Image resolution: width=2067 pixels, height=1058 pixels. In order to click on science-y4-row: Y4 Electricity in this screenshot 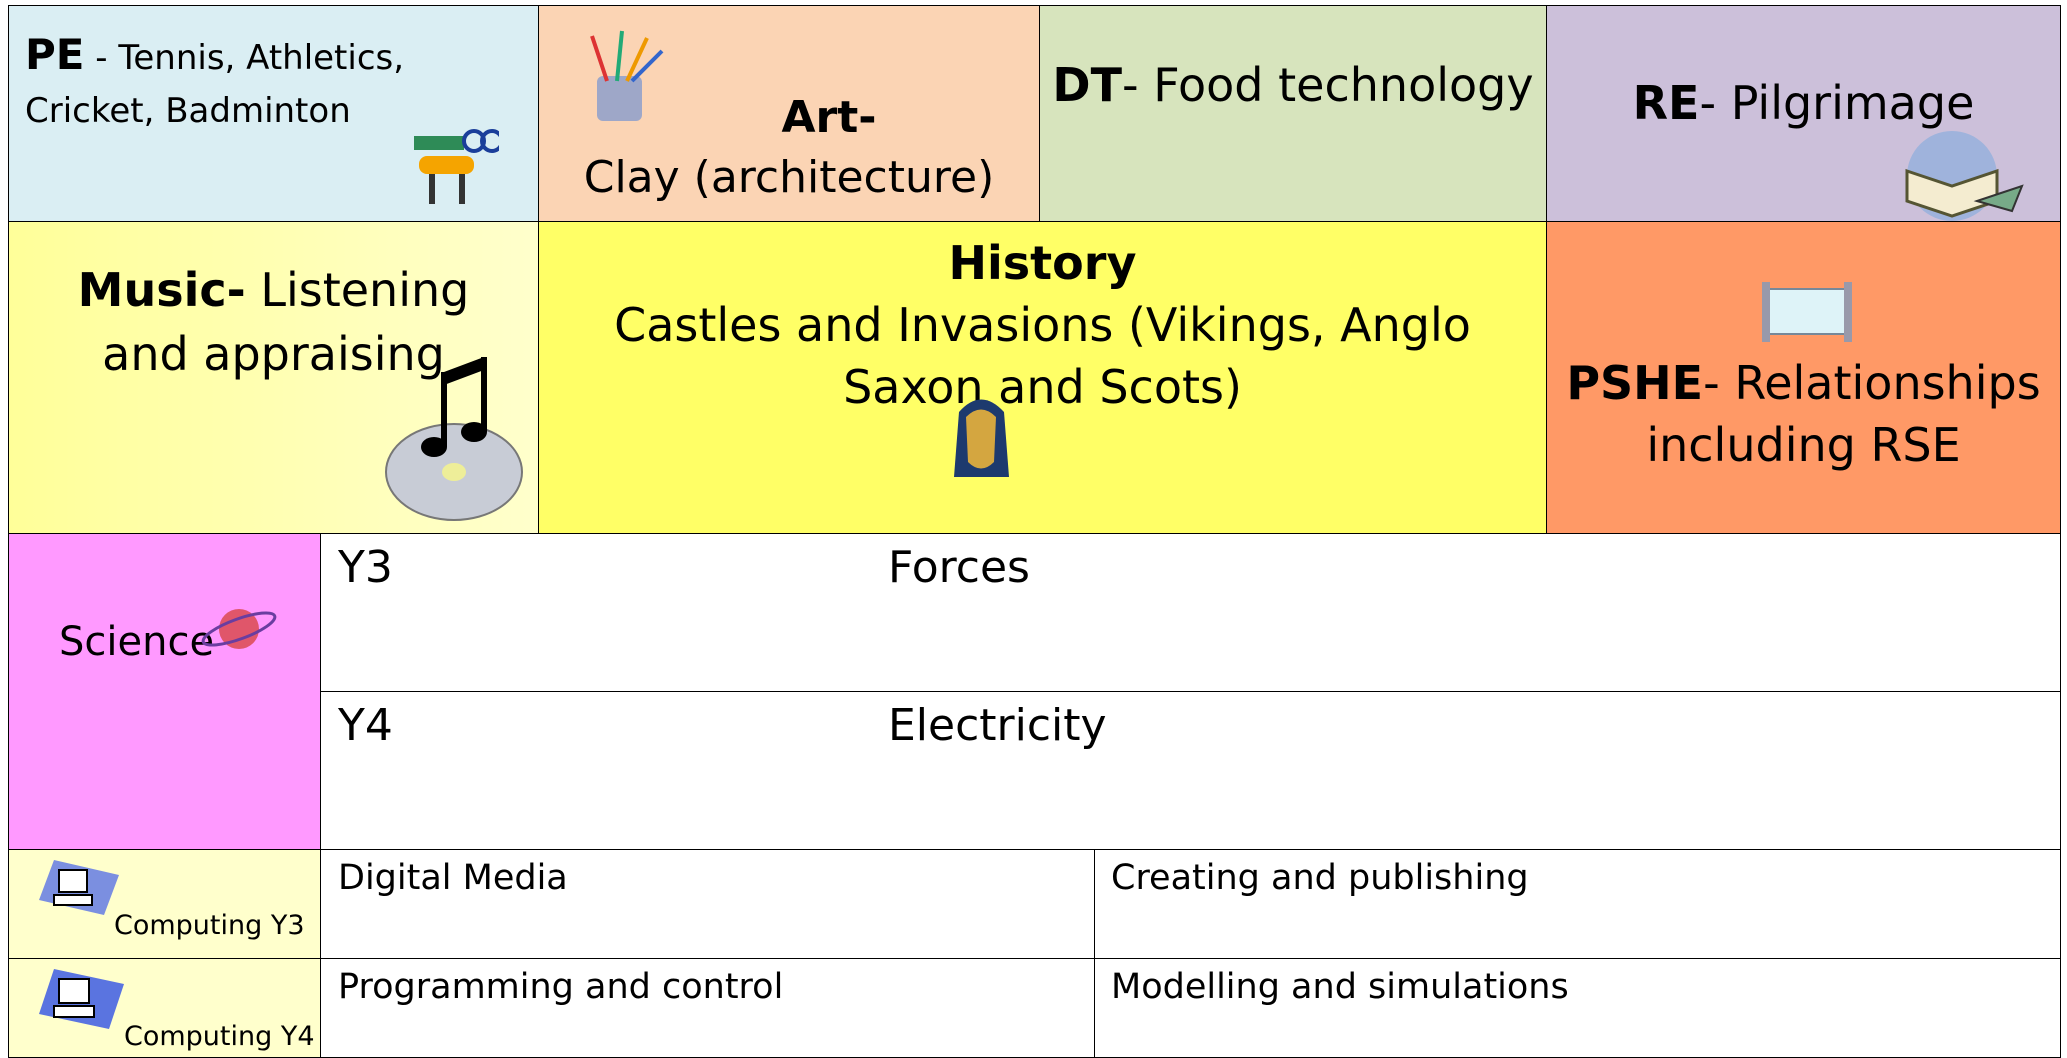, I will do `click(1190, 770)`.